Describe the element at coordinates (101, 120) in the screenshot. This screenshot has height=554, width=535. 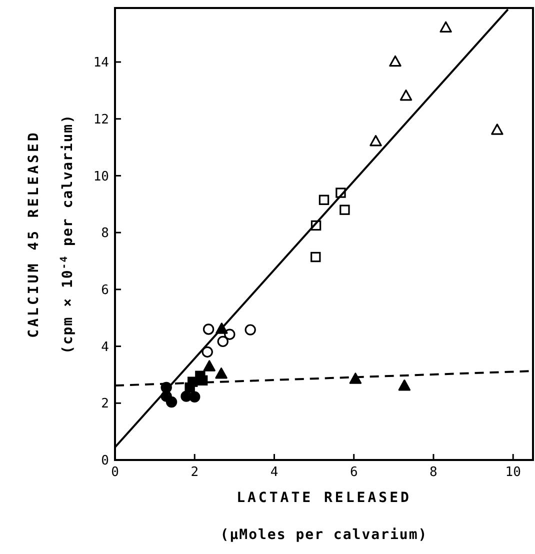
I see `y-tick-label: 12` at that location.